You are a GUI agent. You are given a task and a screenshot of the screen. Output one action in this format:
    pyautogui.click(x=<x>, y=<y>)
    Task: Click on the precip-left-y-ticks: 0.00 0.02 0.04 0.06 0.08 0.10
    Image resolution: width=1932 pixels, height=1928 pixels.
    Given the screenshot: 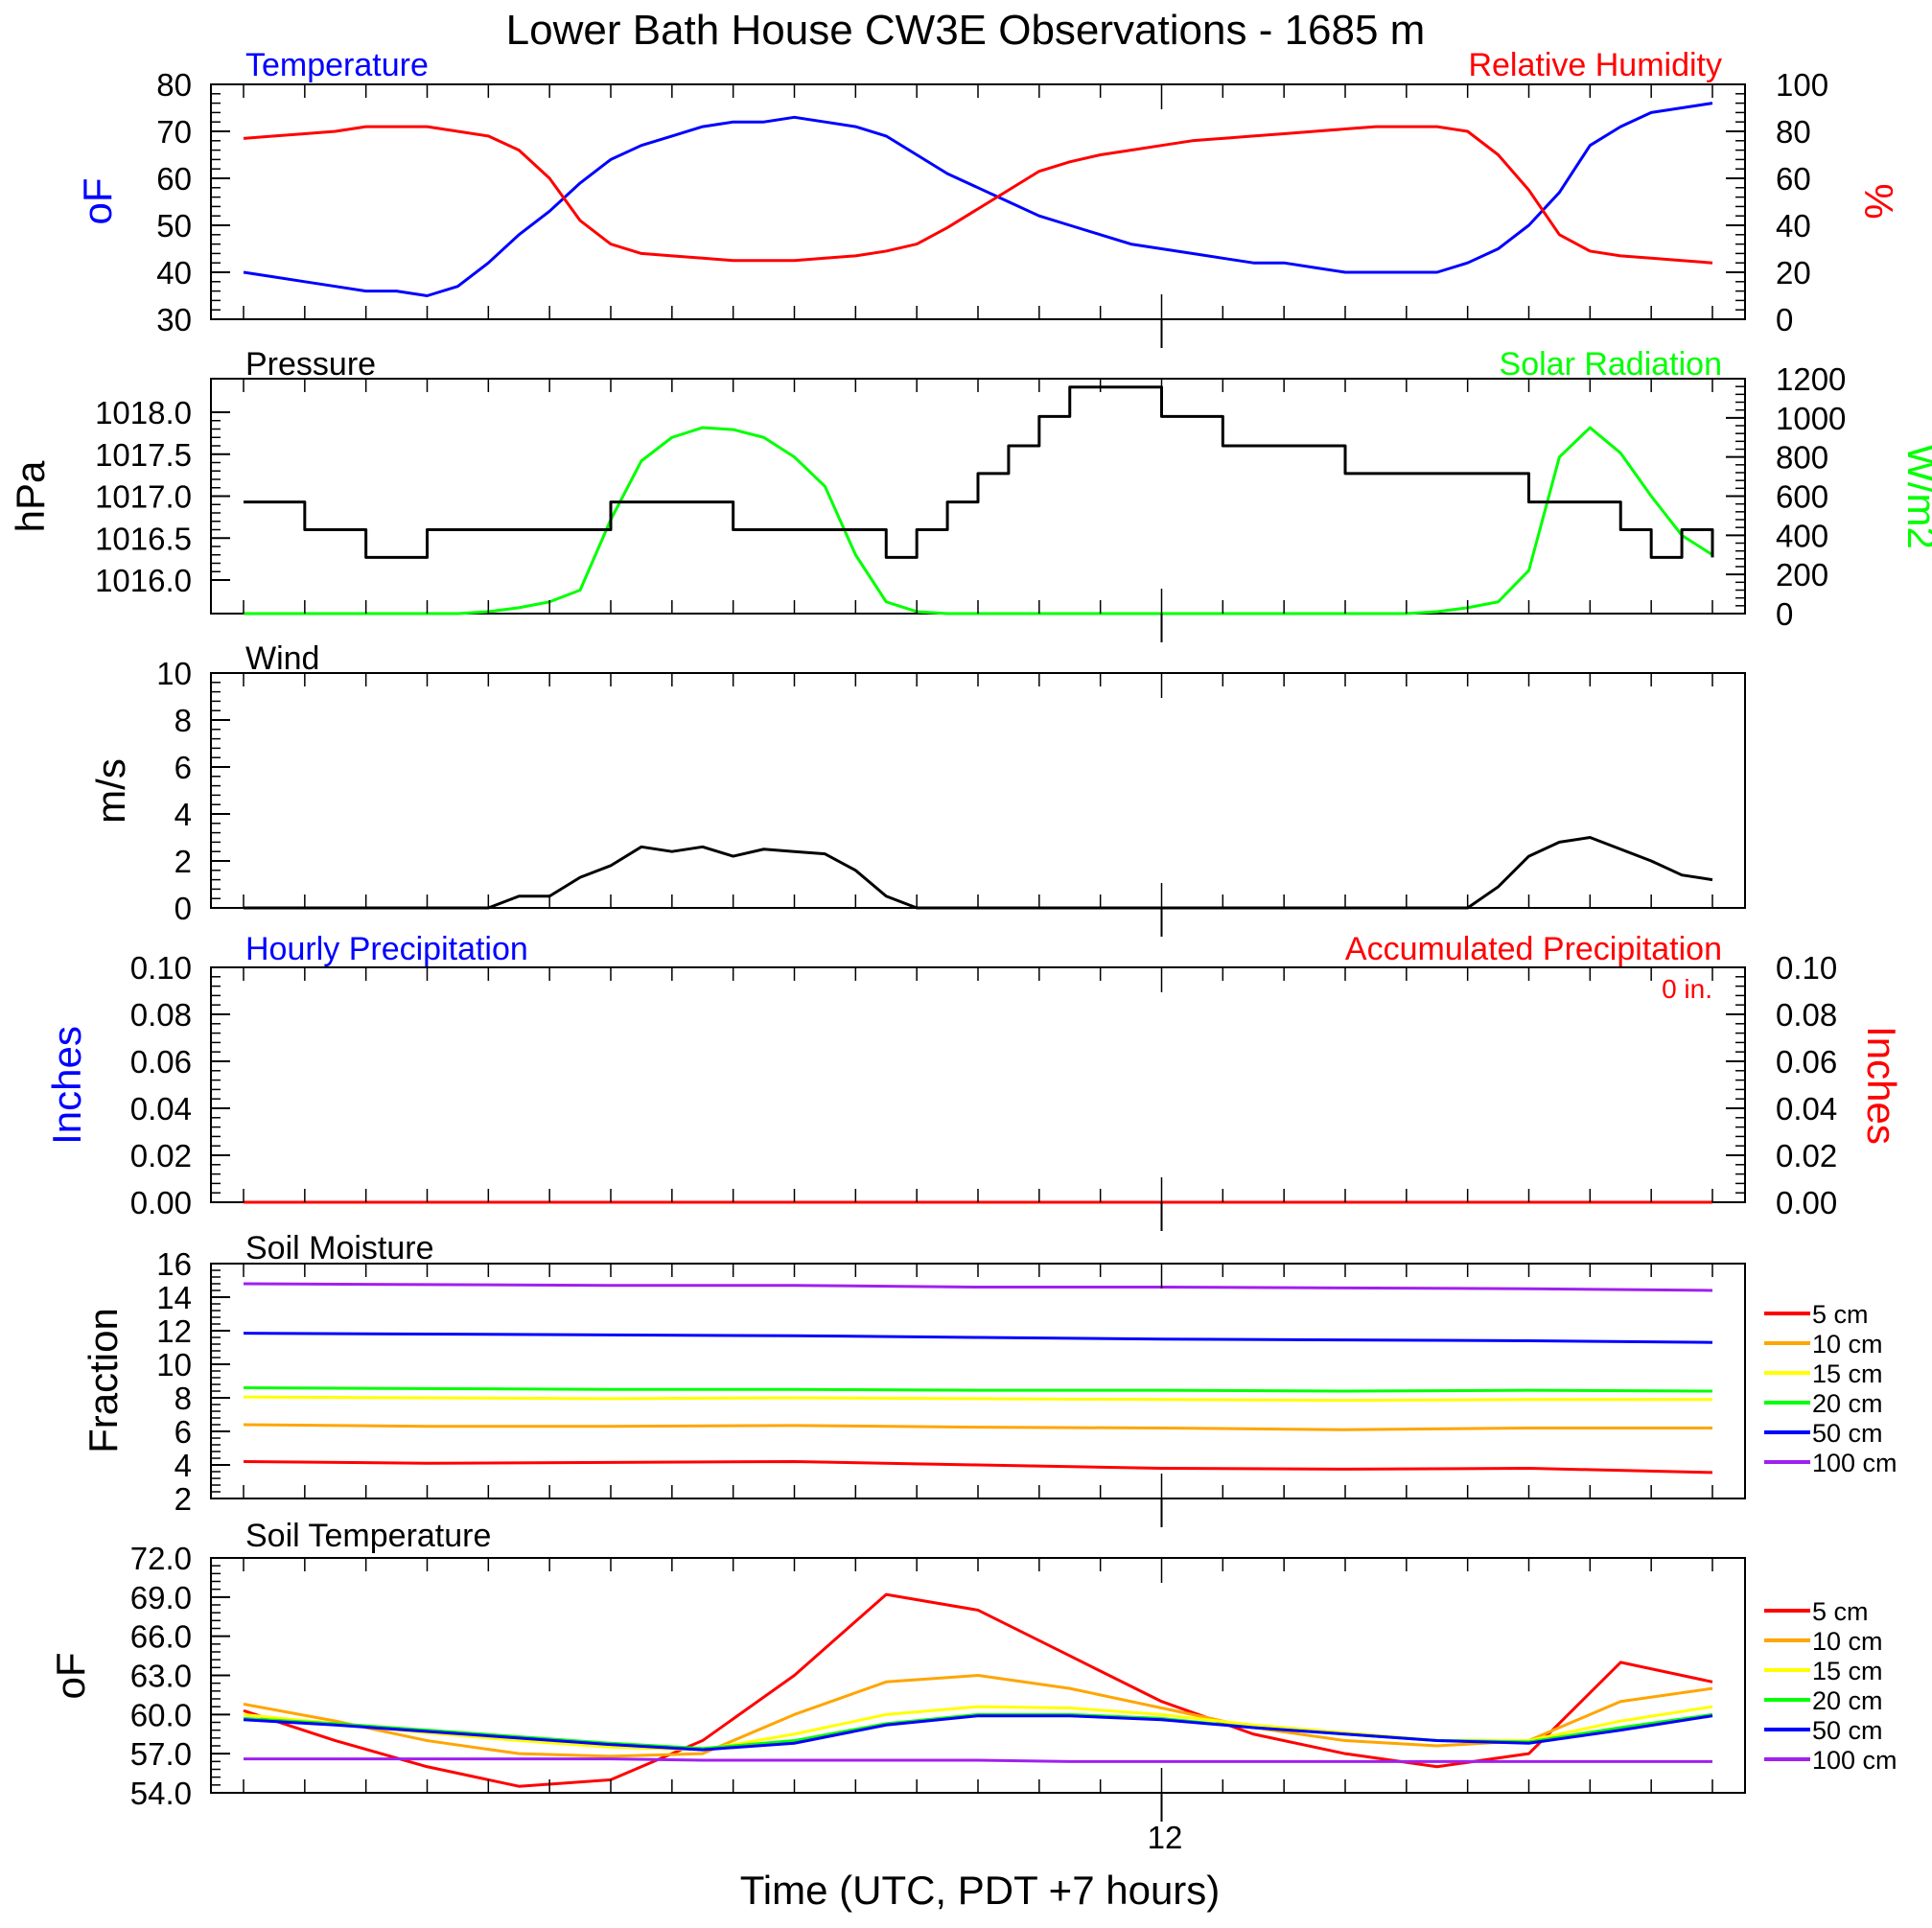 What is the action you would take?
    pyautogui.click(x=180, y=1085)
    